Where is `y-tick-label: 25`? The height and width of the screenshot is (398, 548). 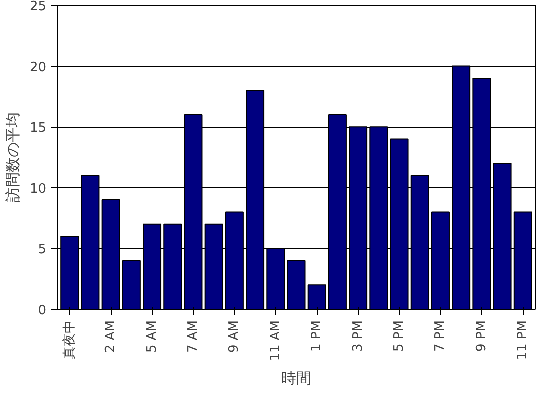
y-tick-label: 25 is located at coordinates (38, 7).